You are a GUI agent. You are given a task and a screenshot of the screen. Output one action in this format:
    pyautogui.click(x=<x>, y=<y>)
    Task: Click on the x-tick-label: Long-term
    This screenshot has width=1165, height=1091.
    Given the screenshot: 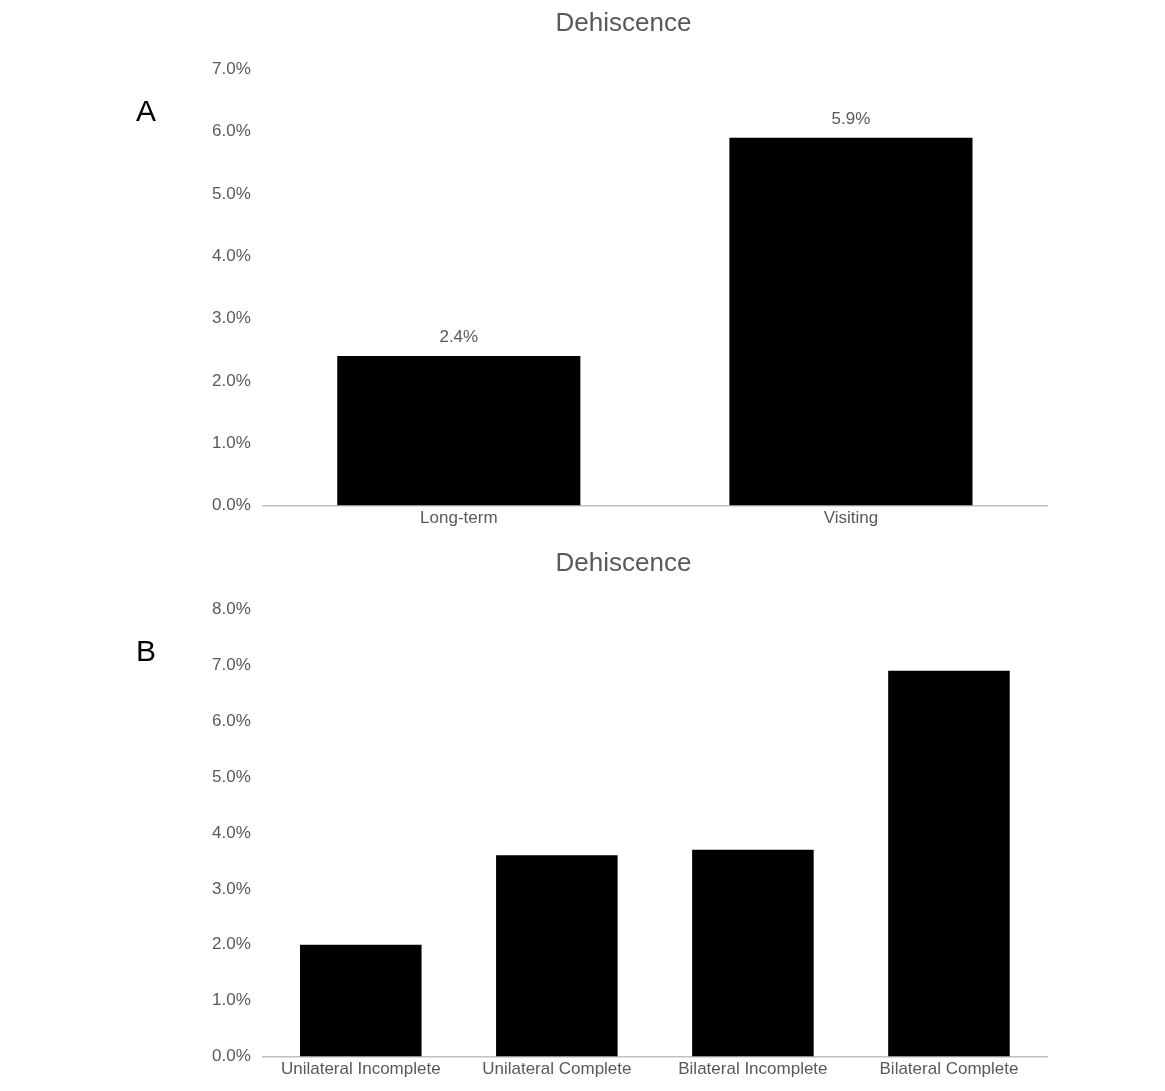 What is the action you would take?
    pyautogui.click(x=459, y=518)
    